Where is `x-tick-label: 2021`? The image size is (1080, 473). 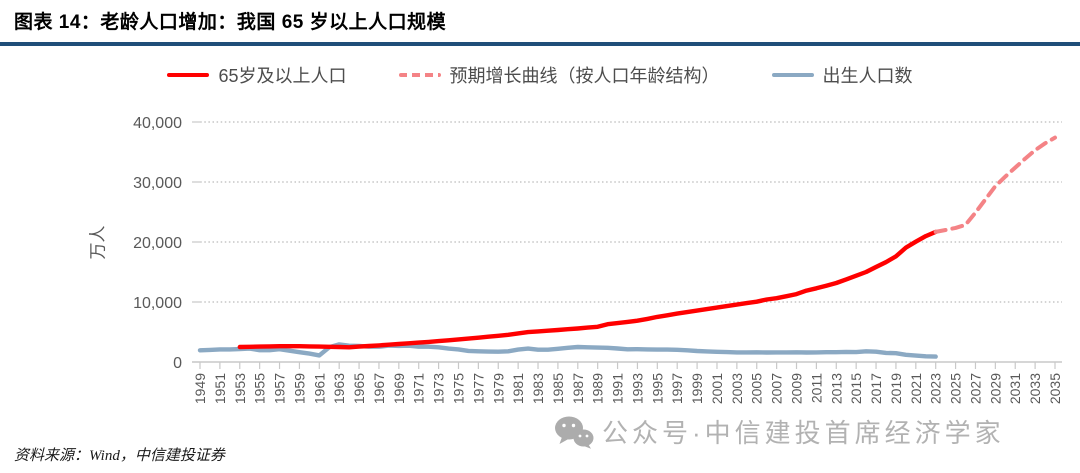 x-tick-label: 2021 is located at coordinates (916, 388).